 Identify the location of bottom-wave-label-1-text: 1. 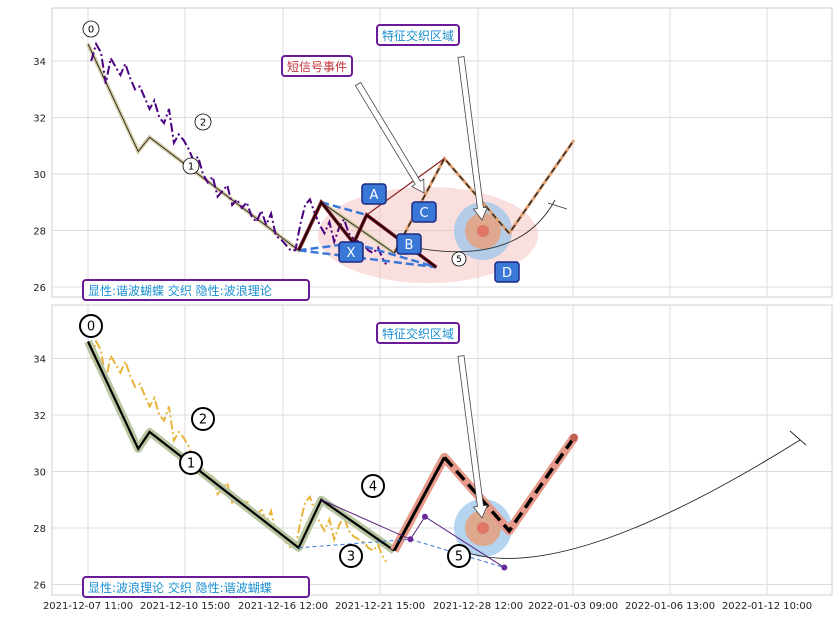
(191, 463).